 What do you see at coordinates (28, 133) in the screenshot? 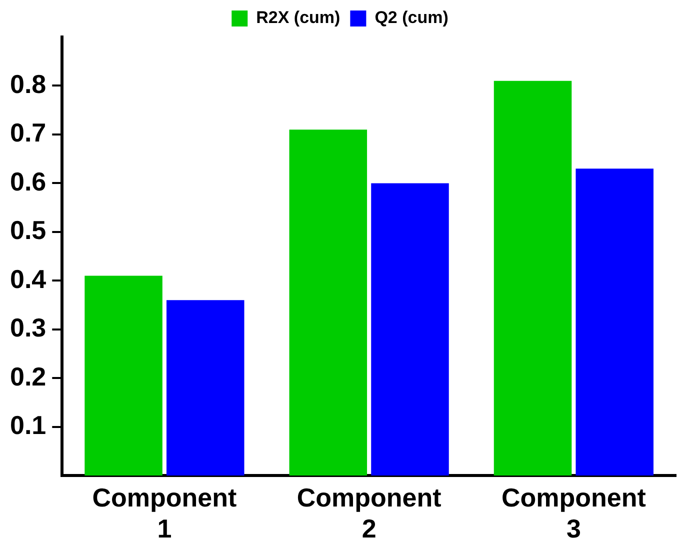
I see `y-tick-label: 0.7` at bounding box center [28, 133].